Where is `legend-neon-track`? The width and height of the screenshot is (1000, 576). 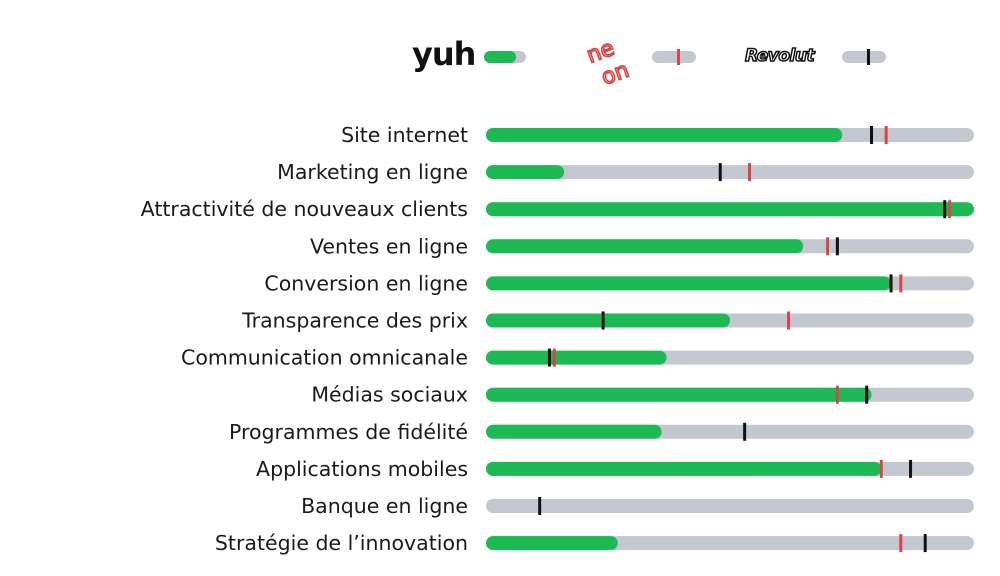
legend-neon-track is located at coordinates (674, 57).